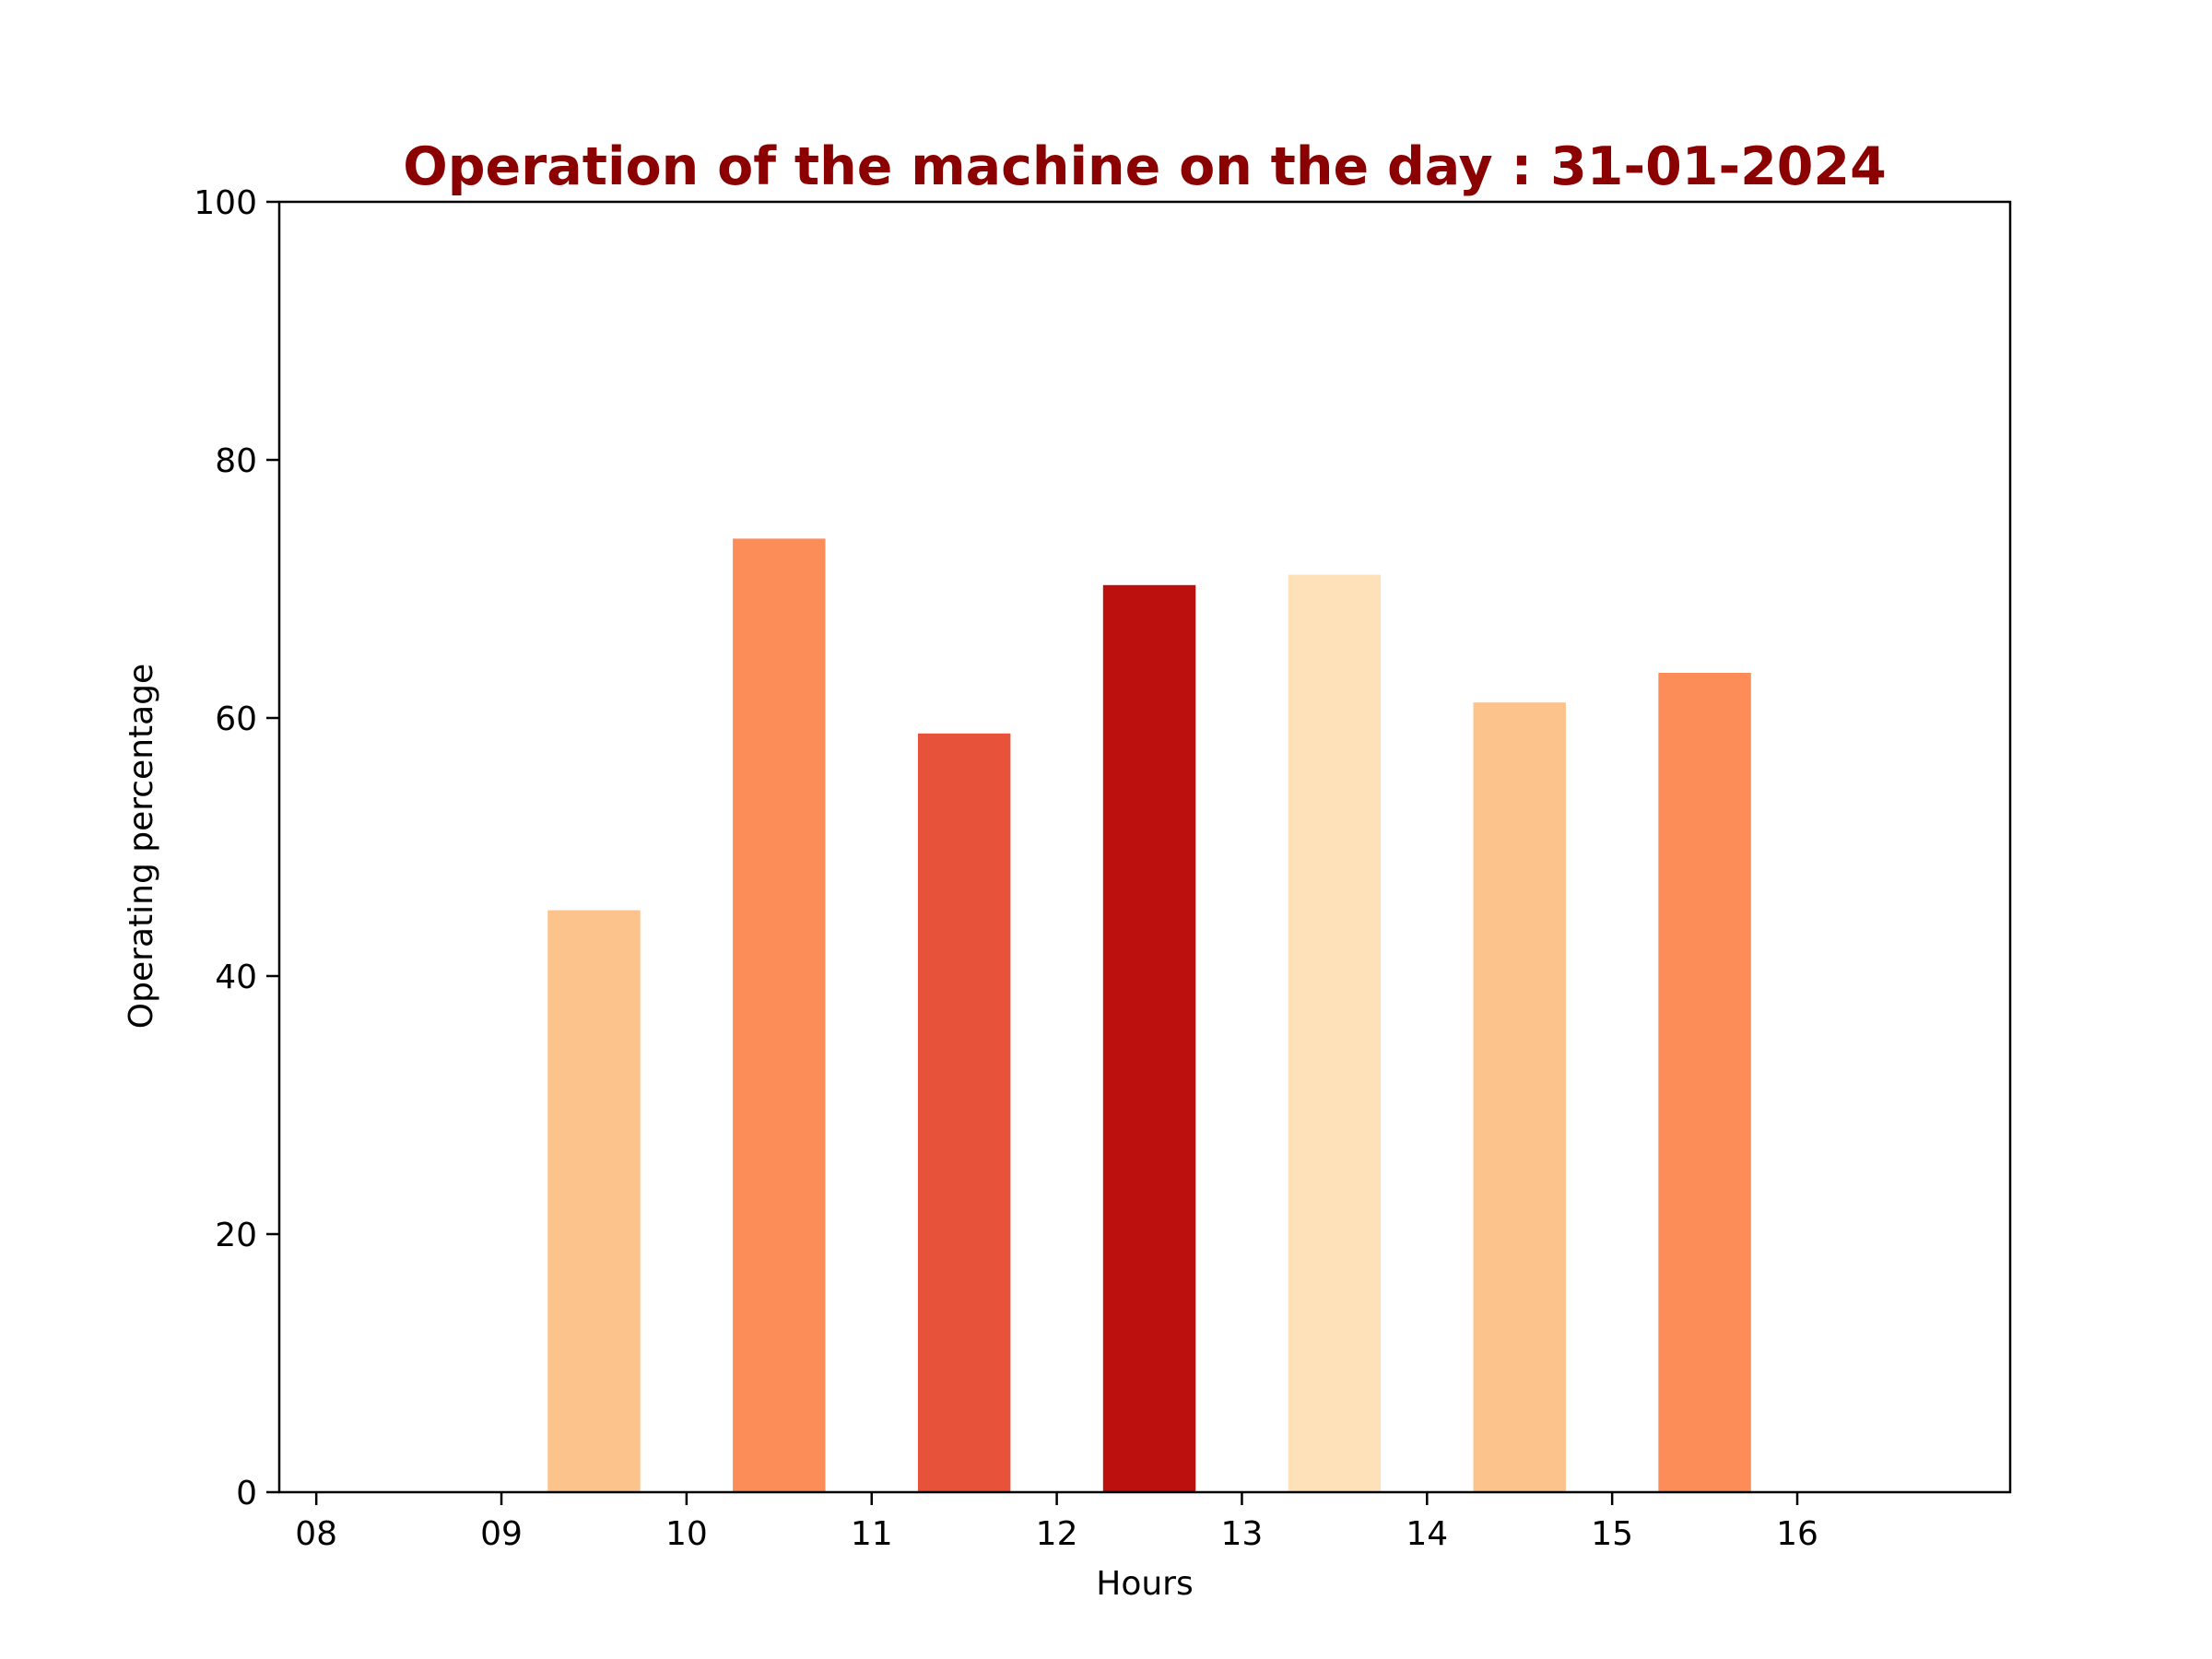 This screenshot has width=2212, height=1659. Describe the element at coordinates (501, 1534) in the screenshot. I see `x-tick-label-1: 09` at that location.